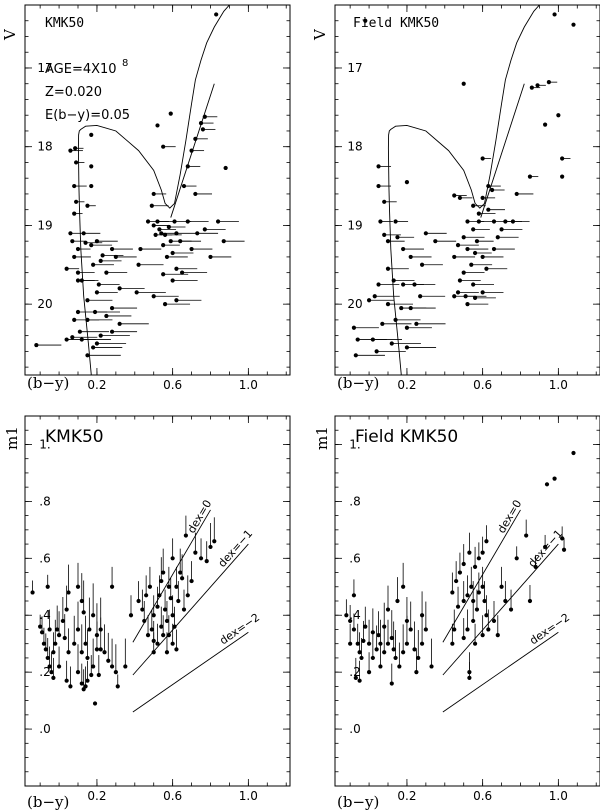  What do you see at coordinates (235, 548) in the screenshot?
I see `dex-reference-label: dex=−1` at bounding box center [235, 548].